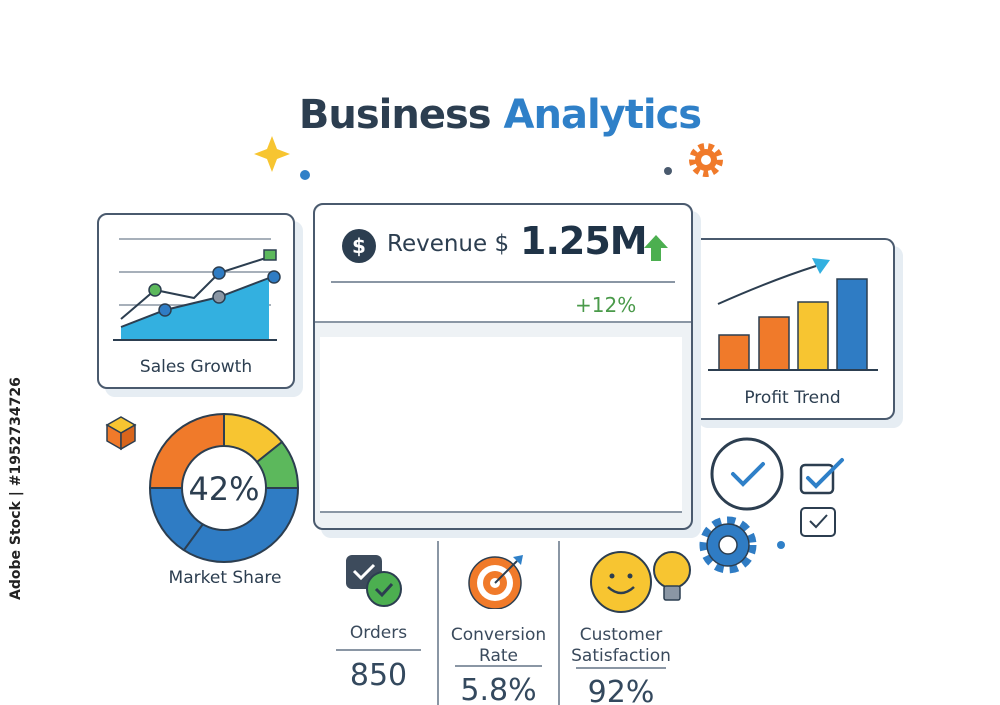 This screenshot has height=705, width=1000. Describe the element at coordinates (606, 305) in the screenshot. I see `revenue-change: +12%` at that location.